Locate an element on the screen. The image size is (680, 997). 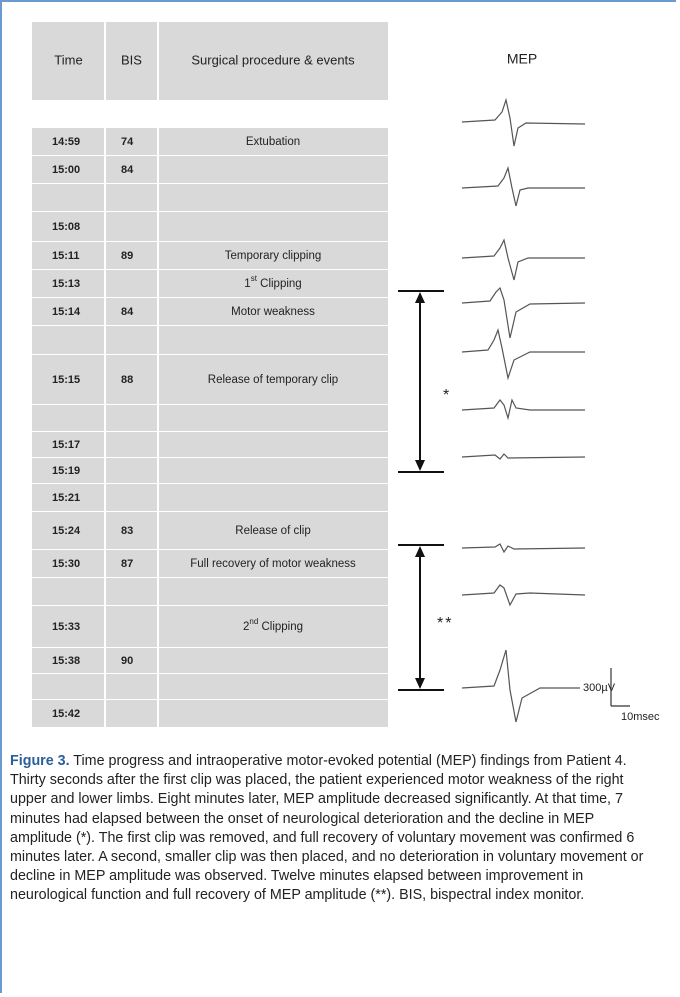
time-cell: 15:33 is located at coordinates (66, 627).